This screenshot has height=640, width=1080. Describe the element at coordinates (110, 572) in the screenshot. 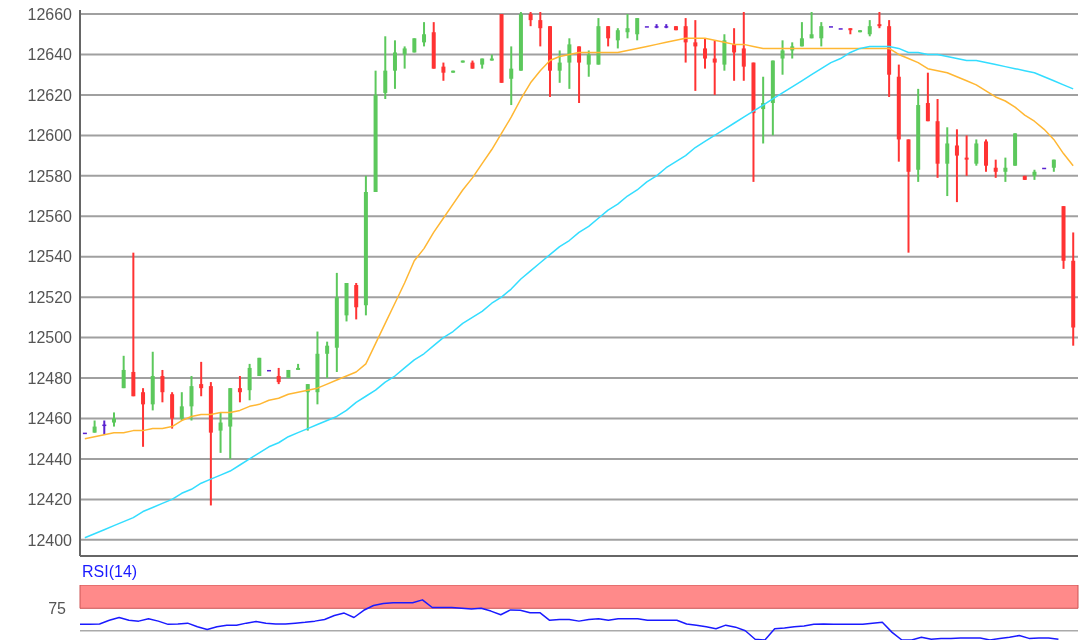

I see `chart-title: RSI(14)` at that location.